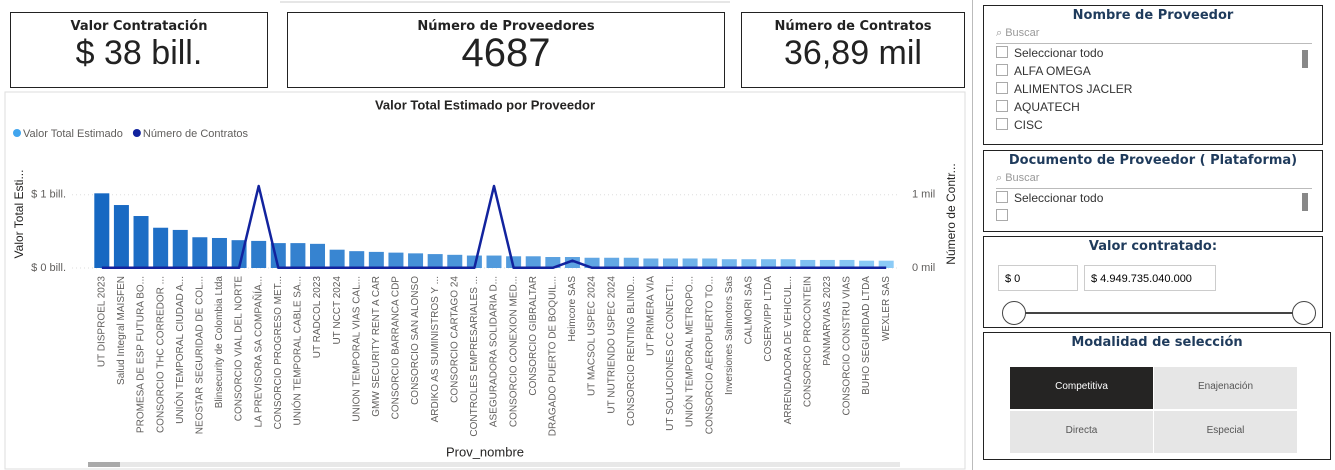 The image size is (1335, 470). I want to click on max-input: $ 4.949.735.040.000, so click(1150, 278).